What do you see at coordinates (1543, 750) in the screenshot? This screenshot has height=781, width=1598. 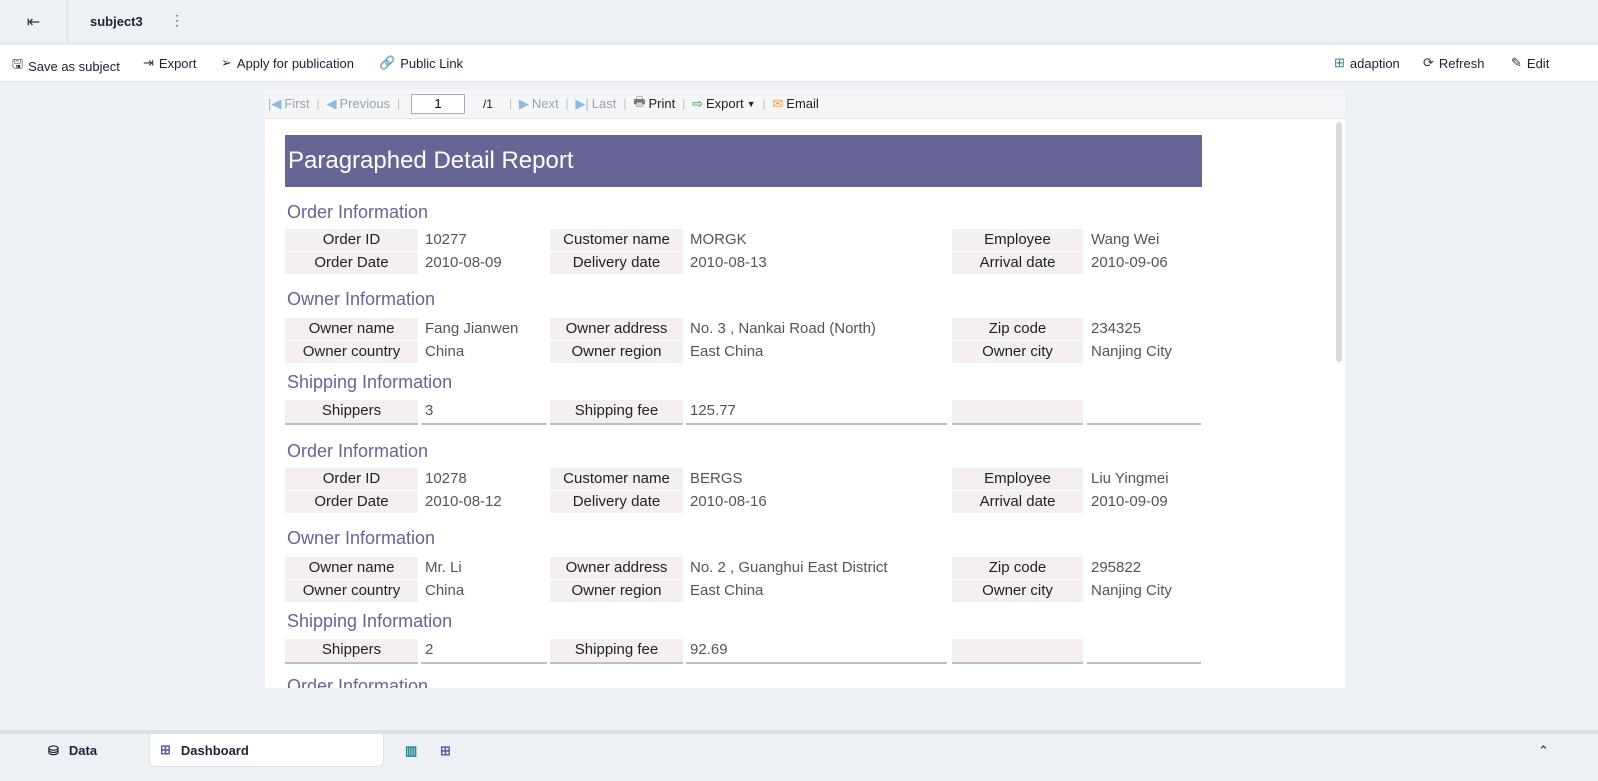 I see `collapse-up-icon: ⌃` at bounding box center [1543, 750].